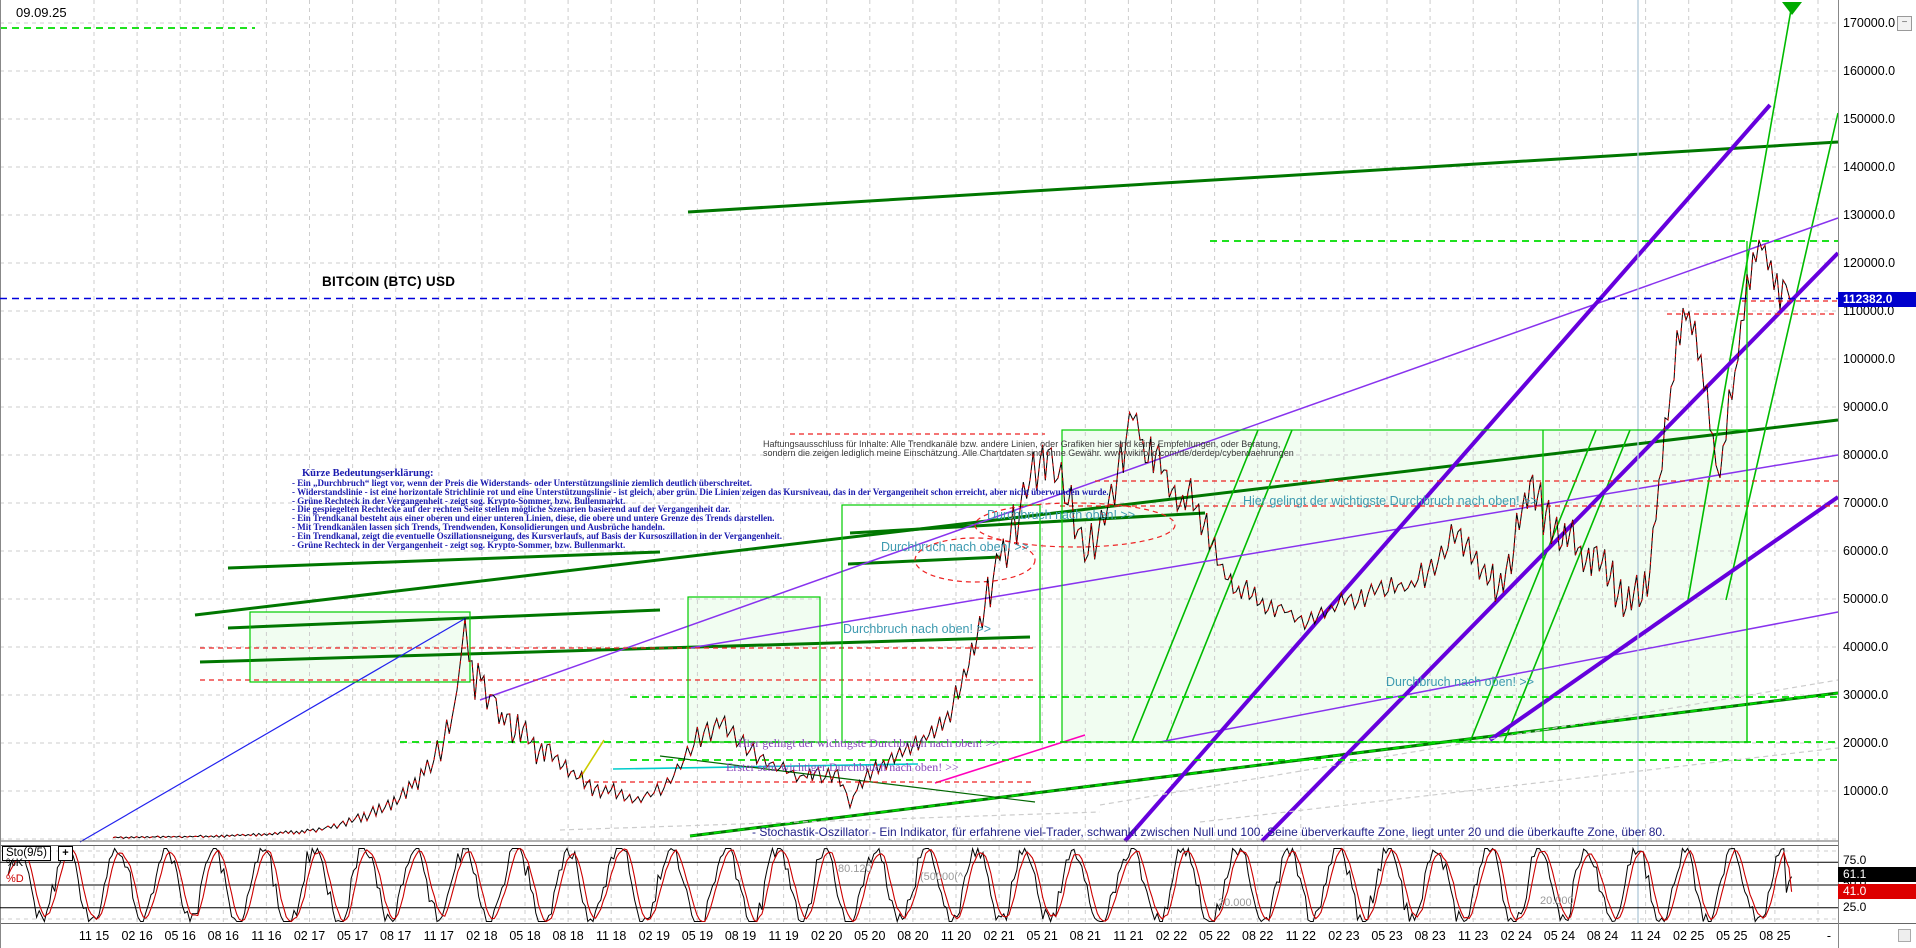 Image resolution: width=1916 pixels, height=948 pixels. What do you see at coordinates (438, 936) in the screenshot?
I see `time-tick-label: 11 17` at bounding box center [438, 936].